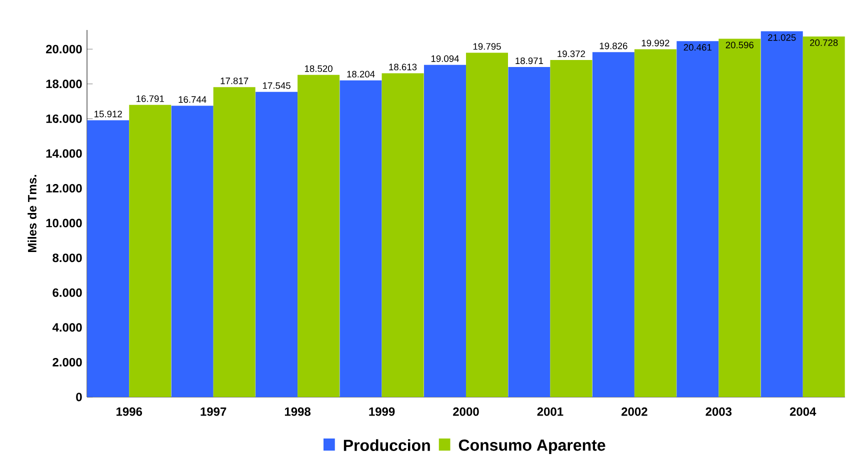 This screenshot has width=846, height=474. I want to click on y-tick-label: 10.000, so click(64, 223).